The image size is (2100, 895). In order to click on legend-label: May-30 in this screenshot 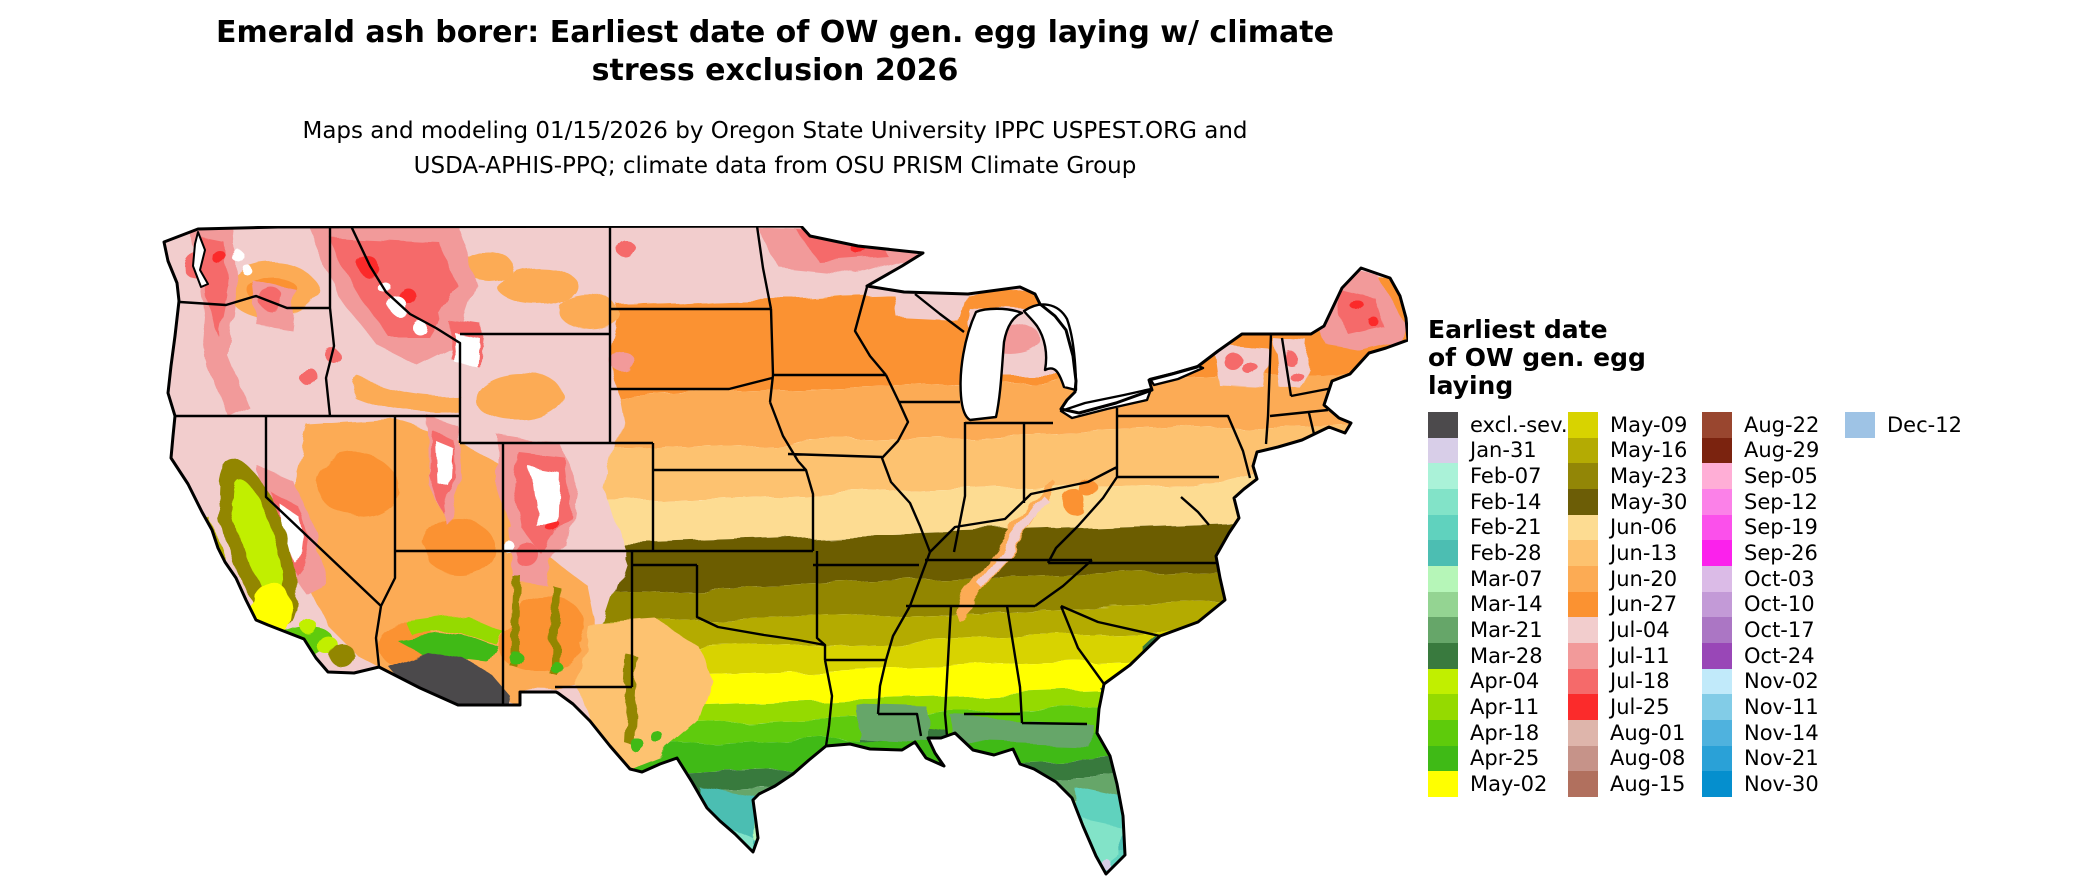, I will do `click(1649, 501)`.